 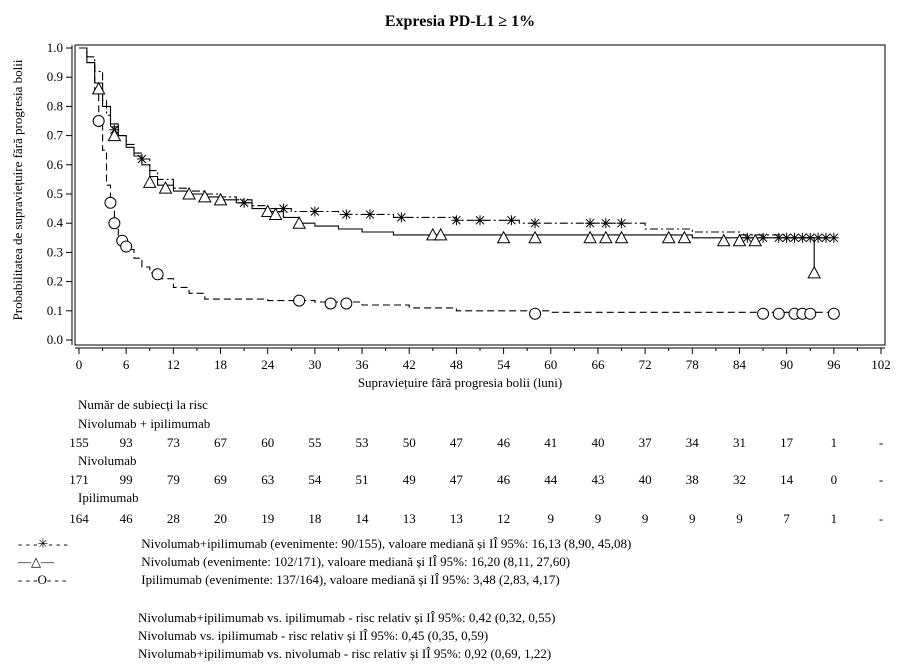 I want to click on risk-value: 53, so click(x=362, y=442).